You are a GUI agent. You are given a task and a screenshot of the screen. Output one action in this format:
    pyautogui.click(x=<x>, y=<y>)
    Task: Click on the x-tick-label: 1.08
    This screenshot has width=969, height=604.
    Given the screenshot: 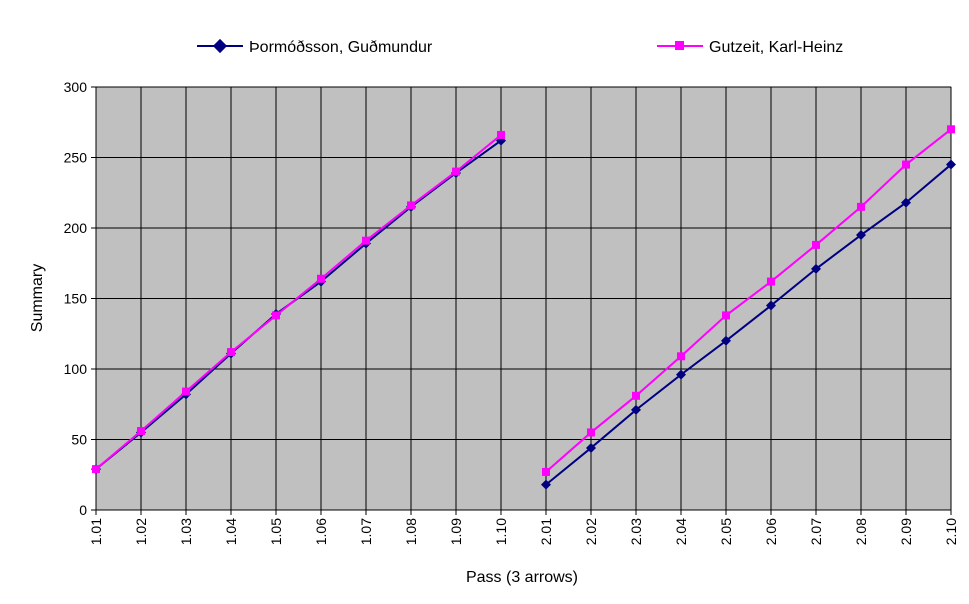 What is the action you would take?
    pyautogui.click(x=411, y=531)
    